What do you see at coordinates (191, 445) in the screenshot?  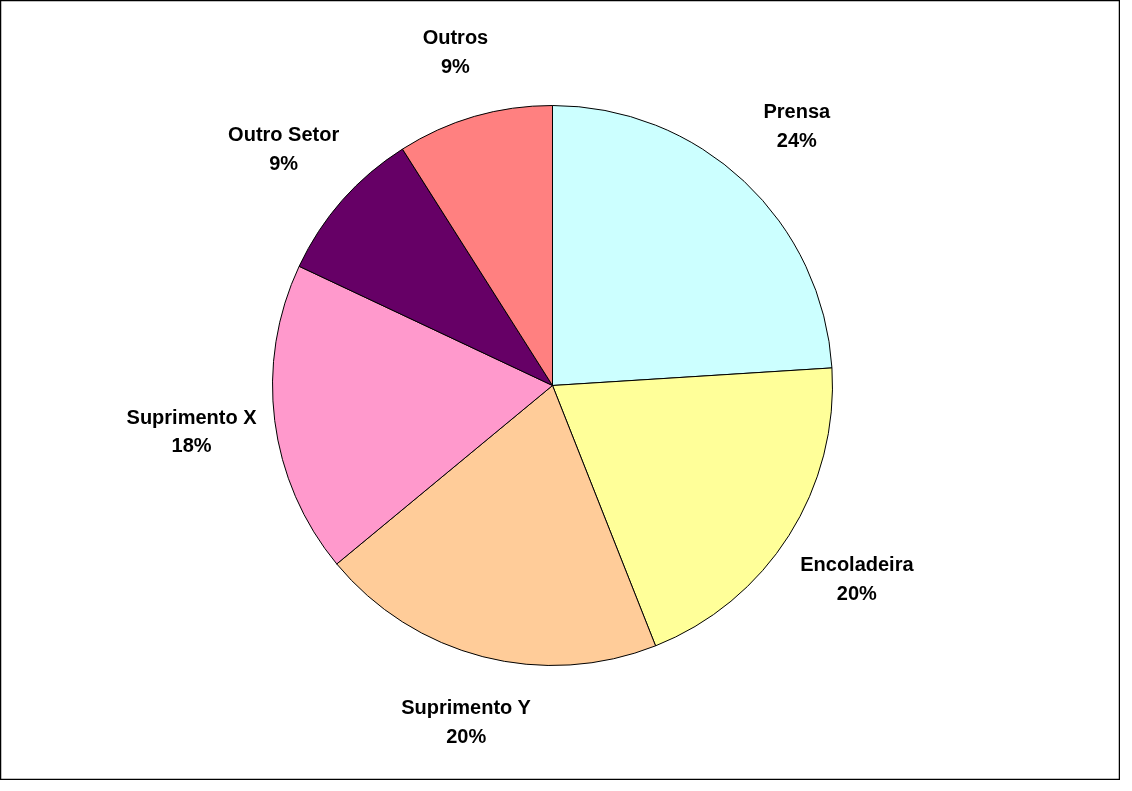 I see `data-label: 18%` at bounding box center [191, 445].